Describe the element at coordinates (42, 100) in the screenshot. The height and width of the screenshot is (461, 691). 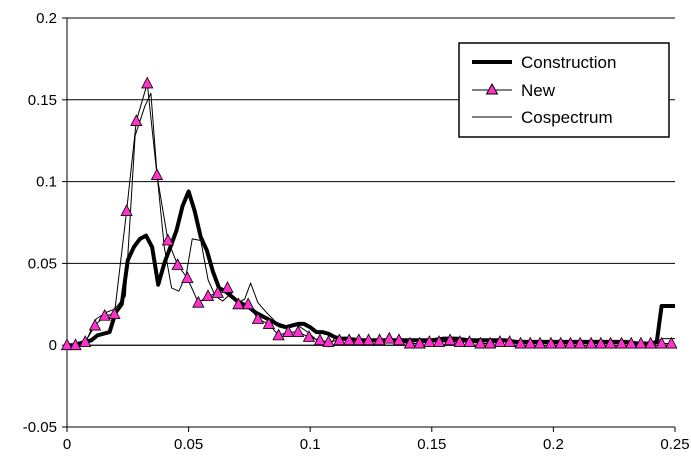
I see `y-tick-label: 0.15` at that location.